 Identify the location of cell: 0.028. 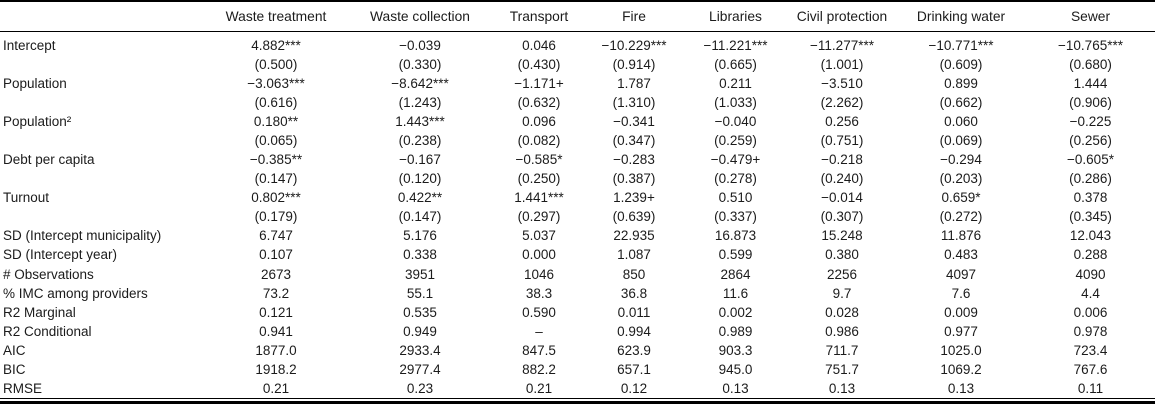
(842, 312).